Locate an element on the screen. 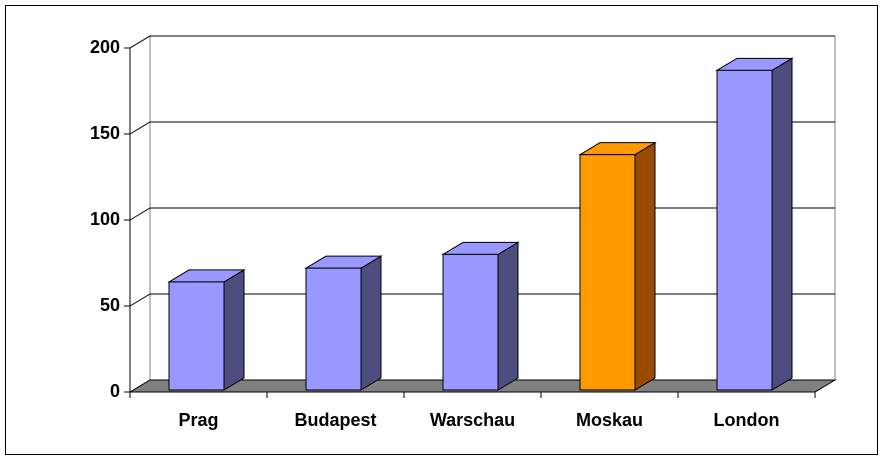 The image size is (883, 468). x-tick-label: Budapest is located at coordinates (335, 420).